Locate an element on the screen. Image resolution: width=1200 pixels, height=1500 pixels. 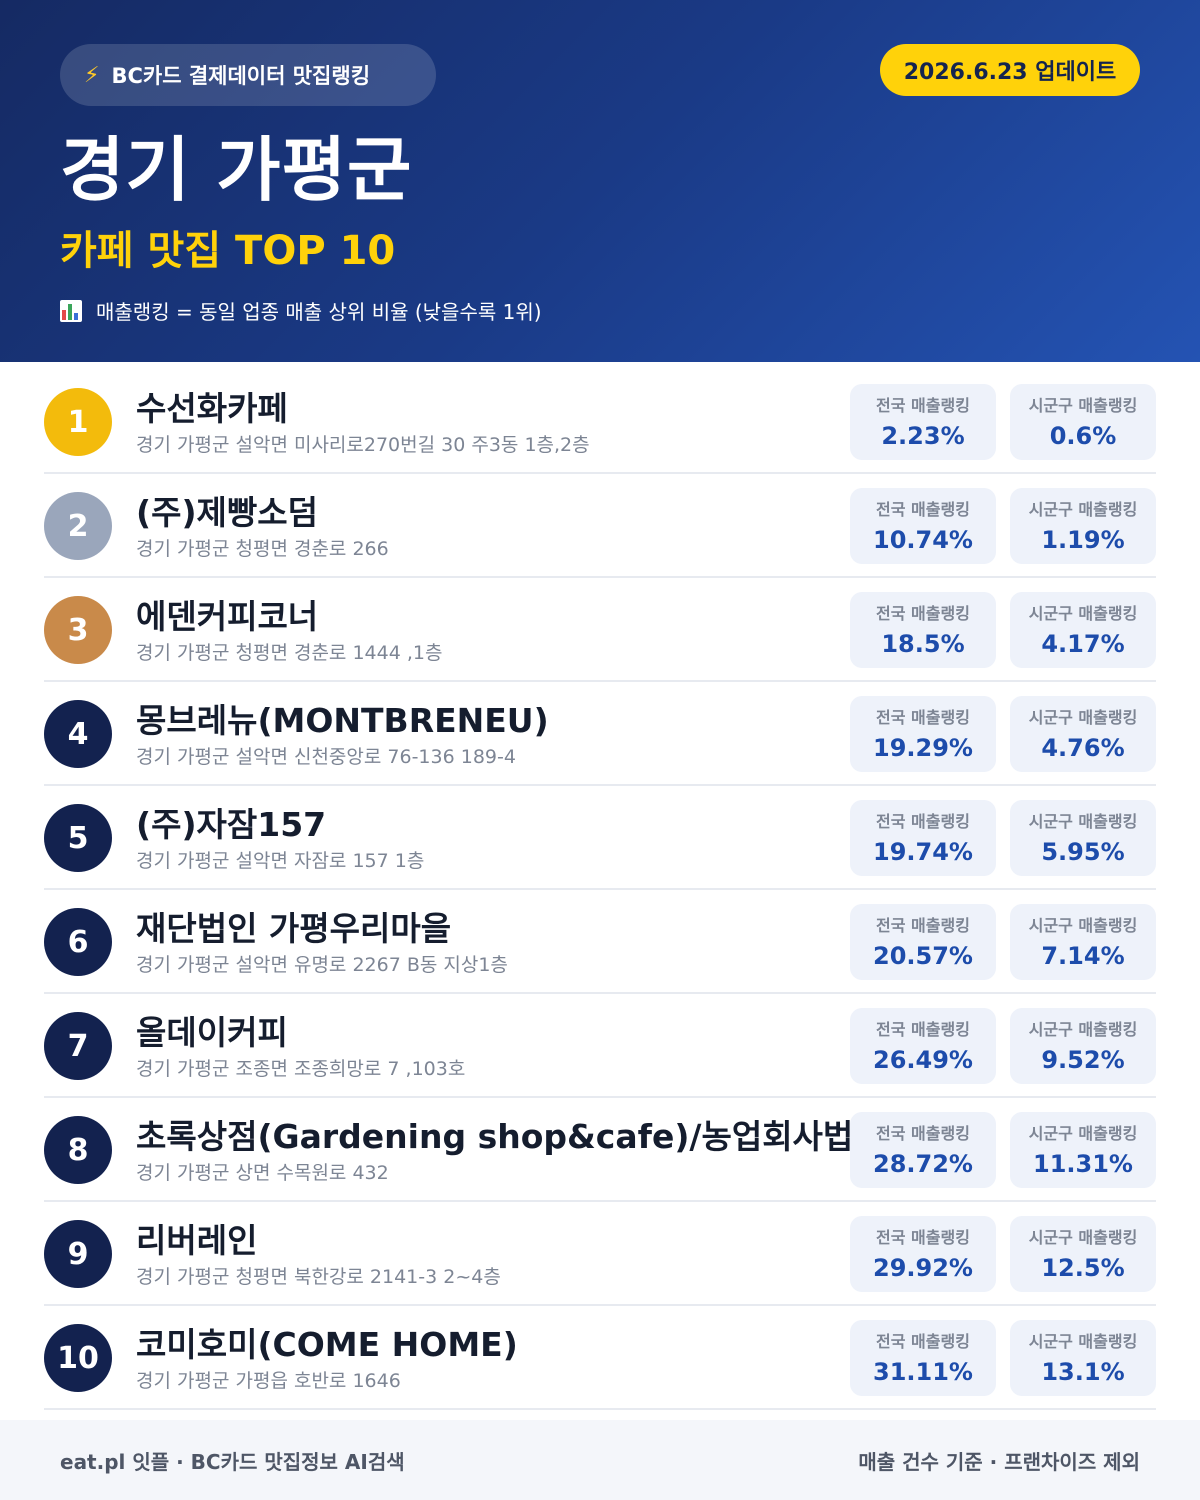
national-ranking-value: 31.11% is located at coordinates (923, 1372).